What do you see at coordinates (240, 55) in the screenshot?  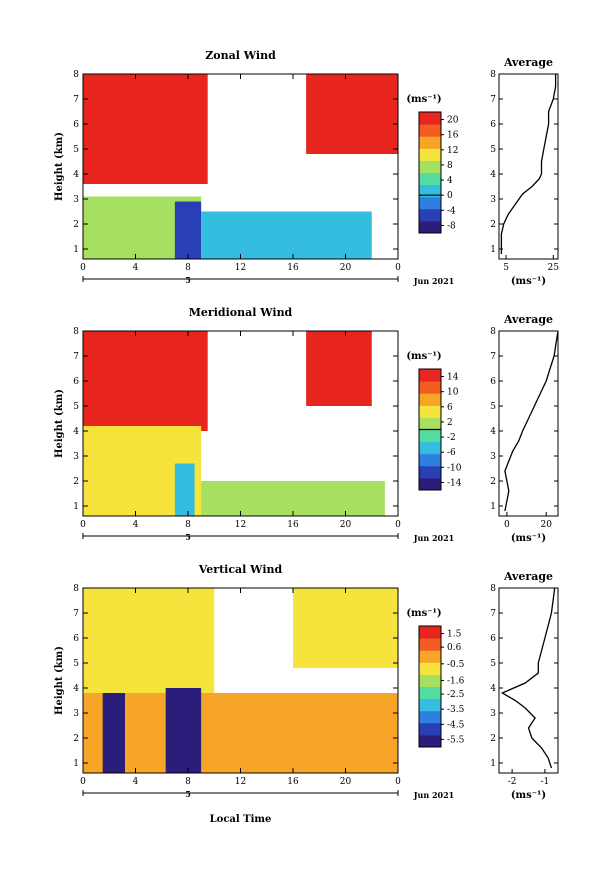 I see `chart-title: Zonal Wind` at bounding box center [240, 55].